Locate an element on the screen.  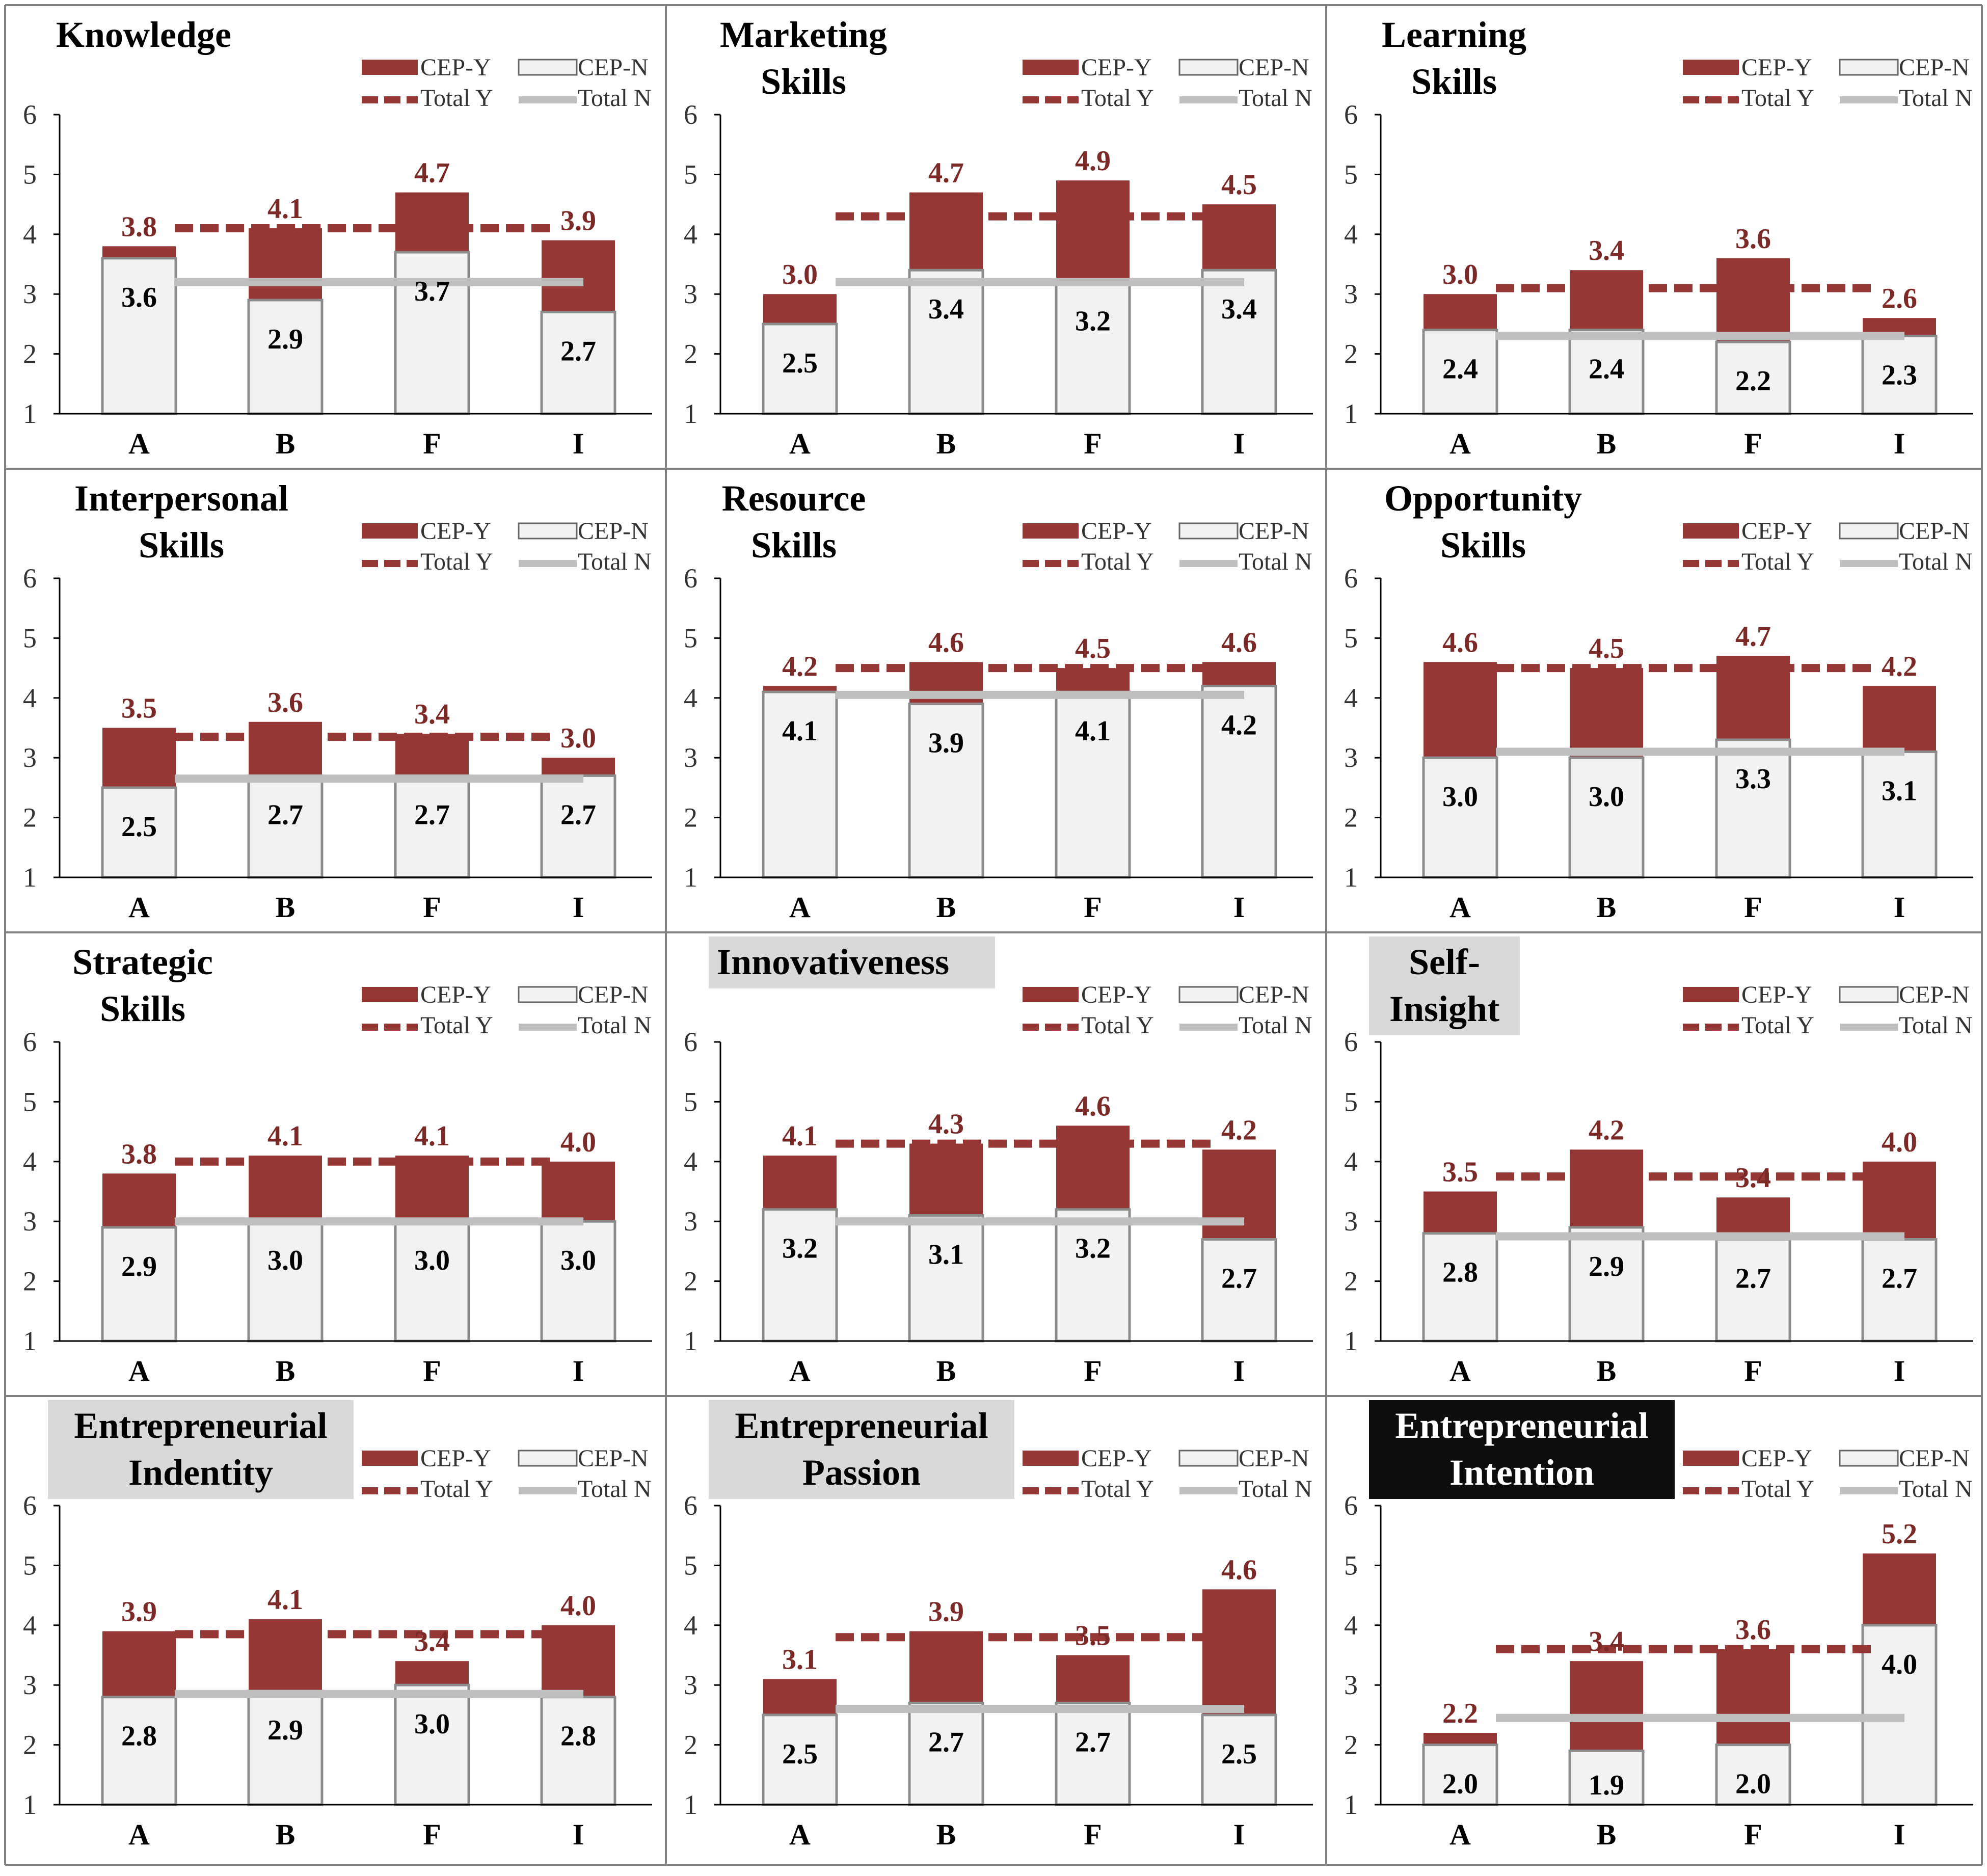
value-label-cep-n-A: 4.1 is located at coordinates (800, 731).